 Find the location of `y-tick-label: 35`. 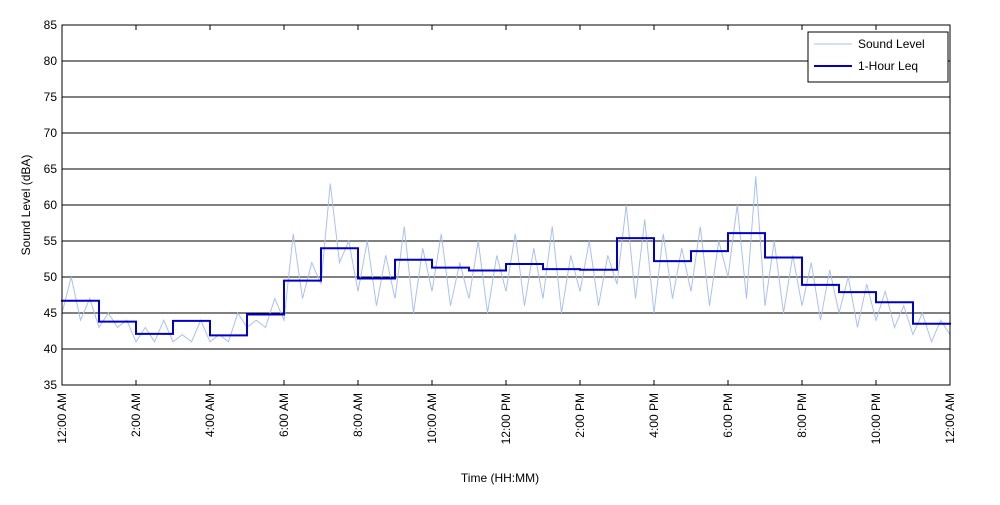

y-tick-label: 35 is located at coordinates (51, 385).